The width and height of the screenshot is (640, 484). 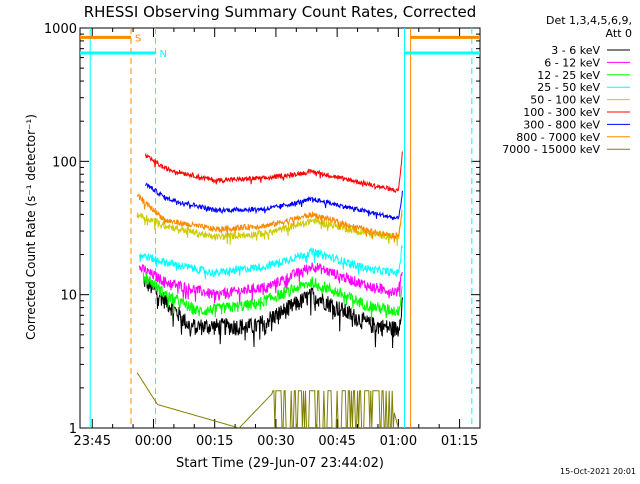 What do you see at coordinates (565, 100) in the screenshot?
I see `legend-entry-label: 50 - 100 keV` at bounding box center [565, 100].